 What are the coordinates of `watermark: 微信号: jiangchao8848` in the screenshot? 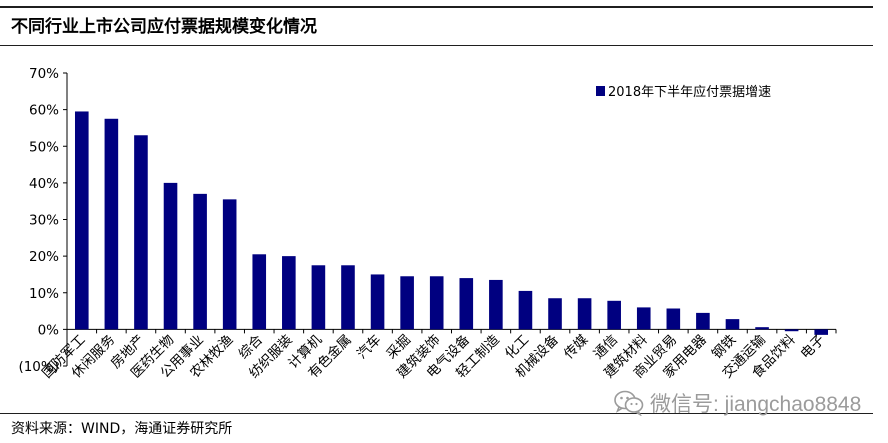 It's located at (737, 403).